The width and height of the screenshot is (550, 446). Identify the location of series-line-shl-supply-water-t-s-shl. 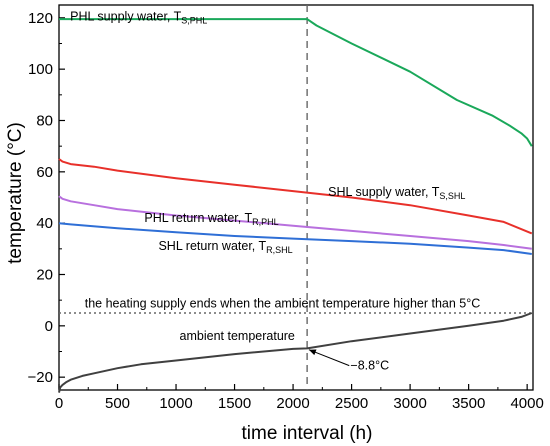
(295, 196).